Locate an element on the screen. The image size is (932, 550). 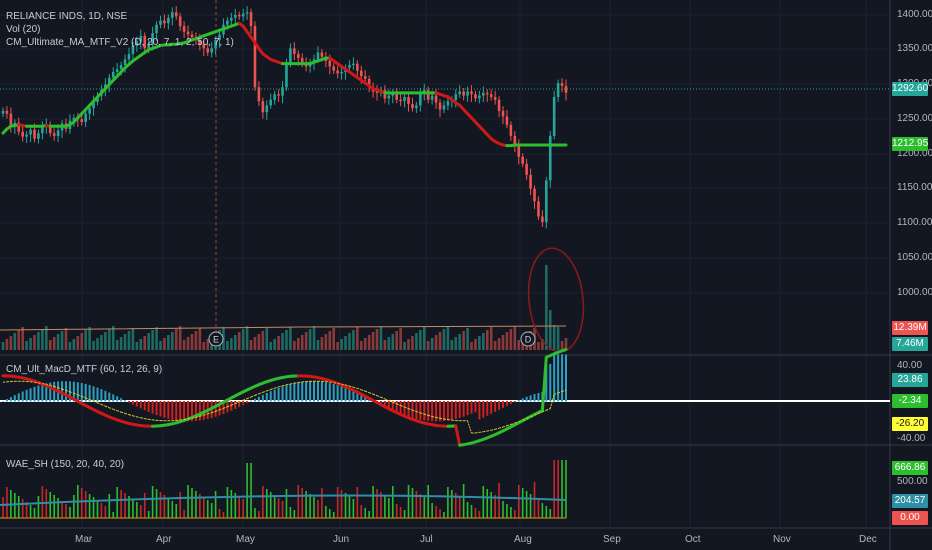
macd-indicator-legend: CM_Ult_MacD_MTF (60, 12, 26, 9) is located at coordinates (84, 369).